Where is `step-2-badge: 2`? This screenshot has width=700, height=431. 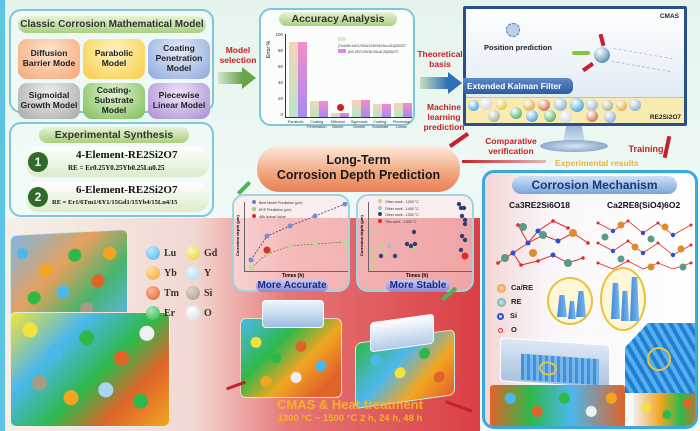
step-2-badge: 2 is located at coordinates (38, 197).